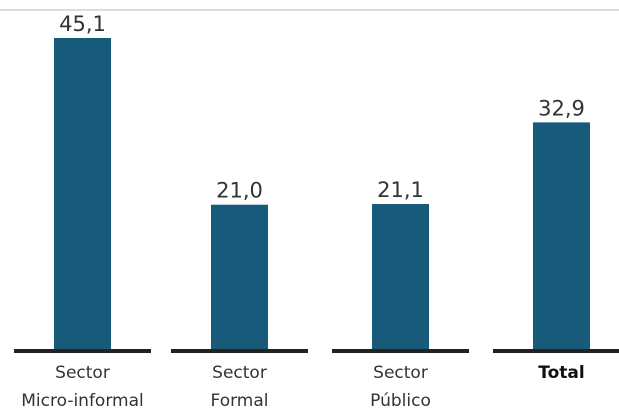 This screenshot has width=619, height=410. I want to click on category-label-1-line-1: Formal, so click(240, 400).